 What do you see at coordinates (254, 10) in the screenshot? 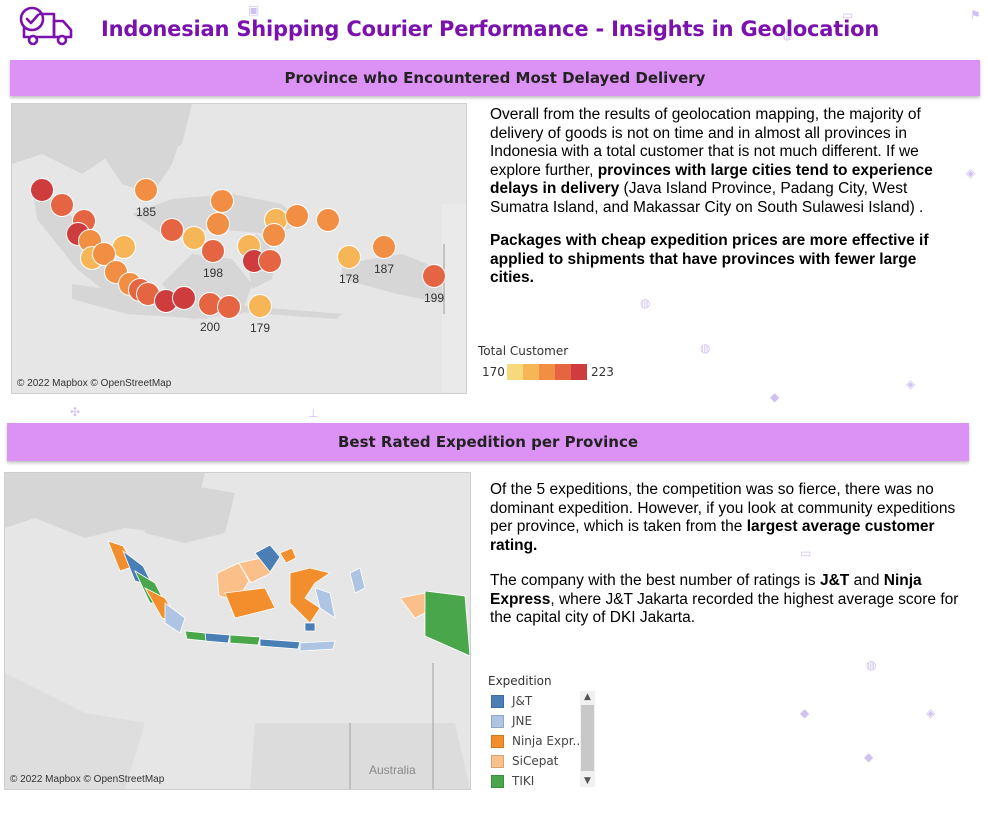
I see `background-package-icon: ▣` at bounding box center [254, 10].